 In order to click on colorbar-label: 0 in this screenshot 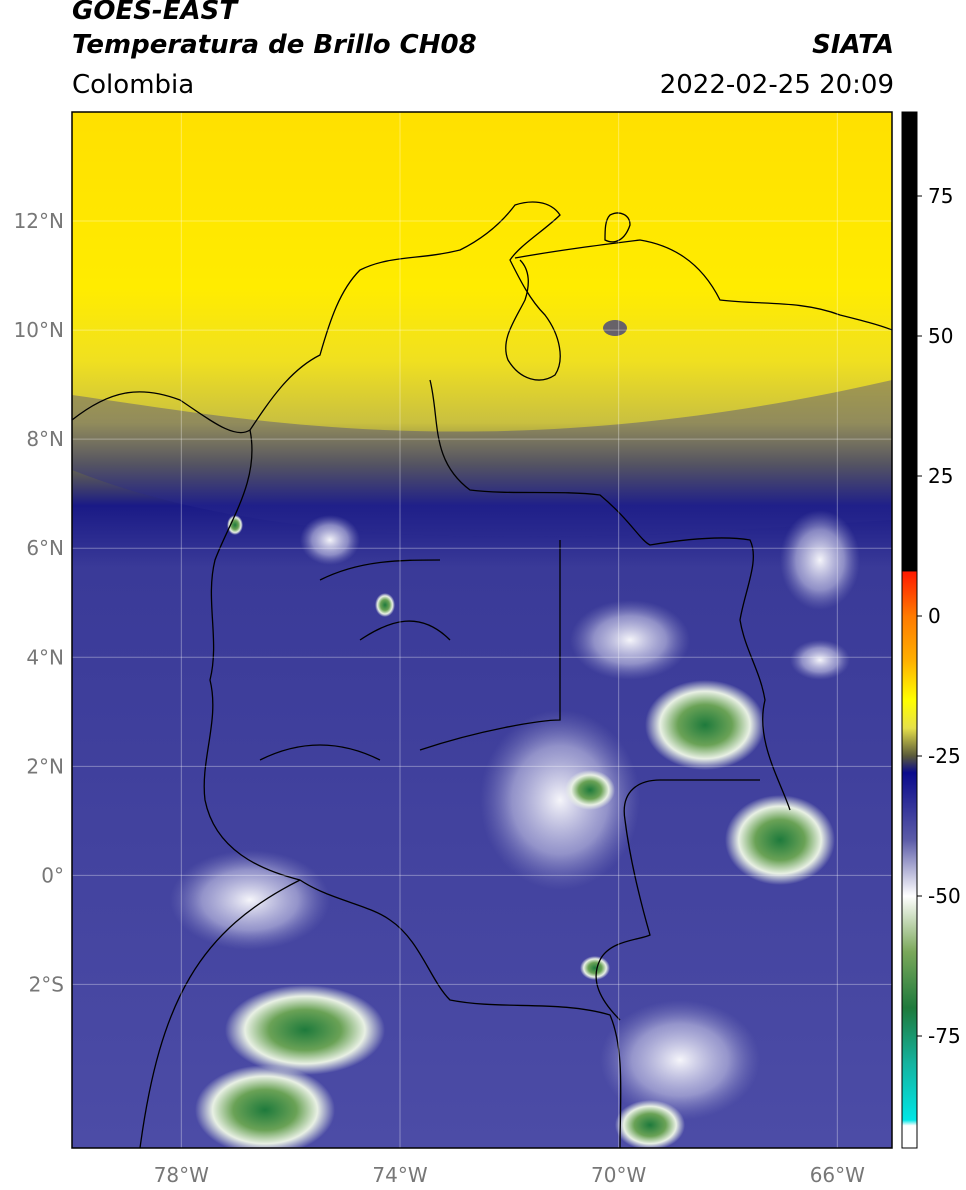, I will do `click(934, 616)`.